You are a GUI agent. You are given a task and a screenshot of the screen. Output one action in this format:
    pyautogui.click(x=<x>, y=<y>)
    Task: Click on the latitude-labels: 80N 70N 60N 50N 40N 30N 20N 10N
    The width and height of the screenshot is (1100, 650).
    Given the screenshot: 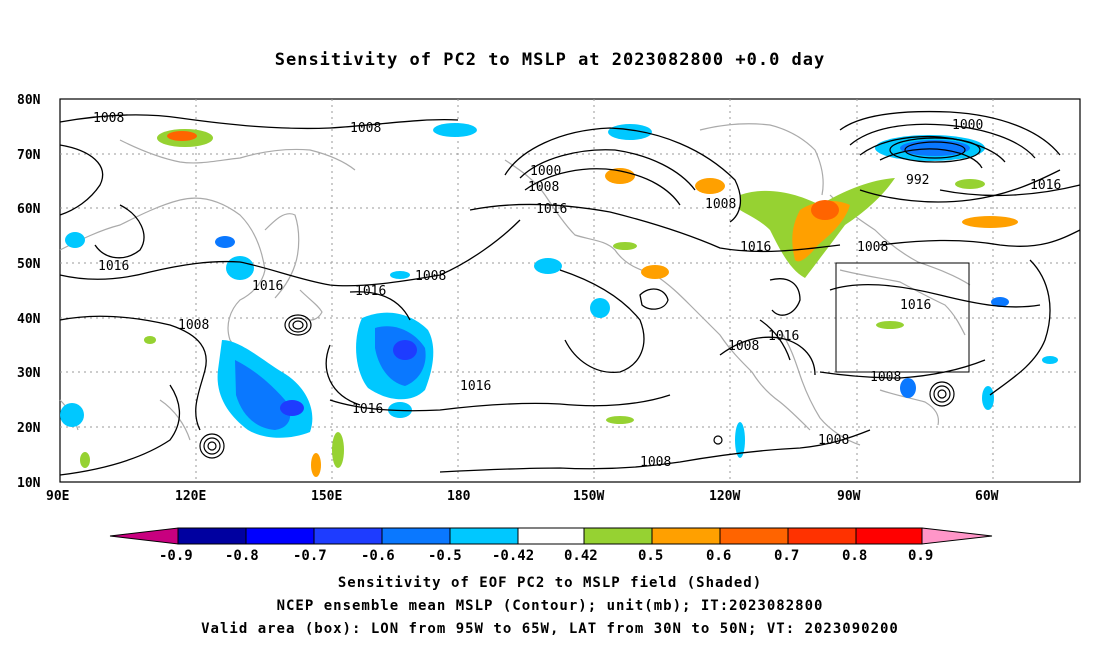 What is the action you would take?
    pyautogui.click(x=29, y=292)
    